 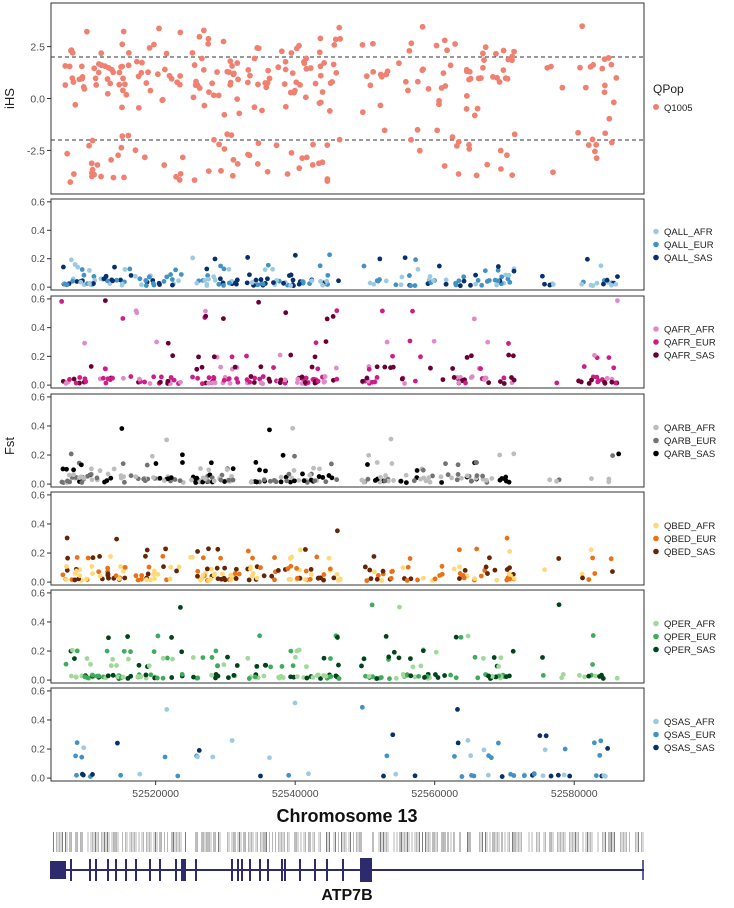 What do you see at coordinates (347, 868) in the screenshot?
I see `gene-track: ATP7B` at bounding box center [347, 868].